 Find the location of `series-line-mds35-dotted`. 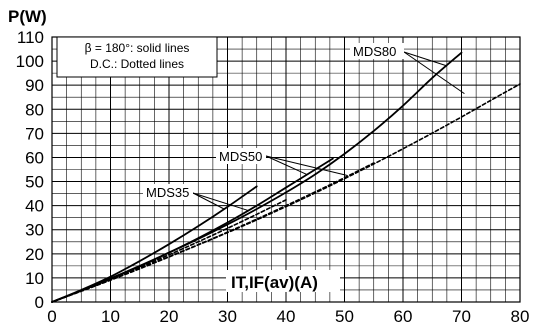

series-line-mds35-dotted is located at coordinates (169, 251).